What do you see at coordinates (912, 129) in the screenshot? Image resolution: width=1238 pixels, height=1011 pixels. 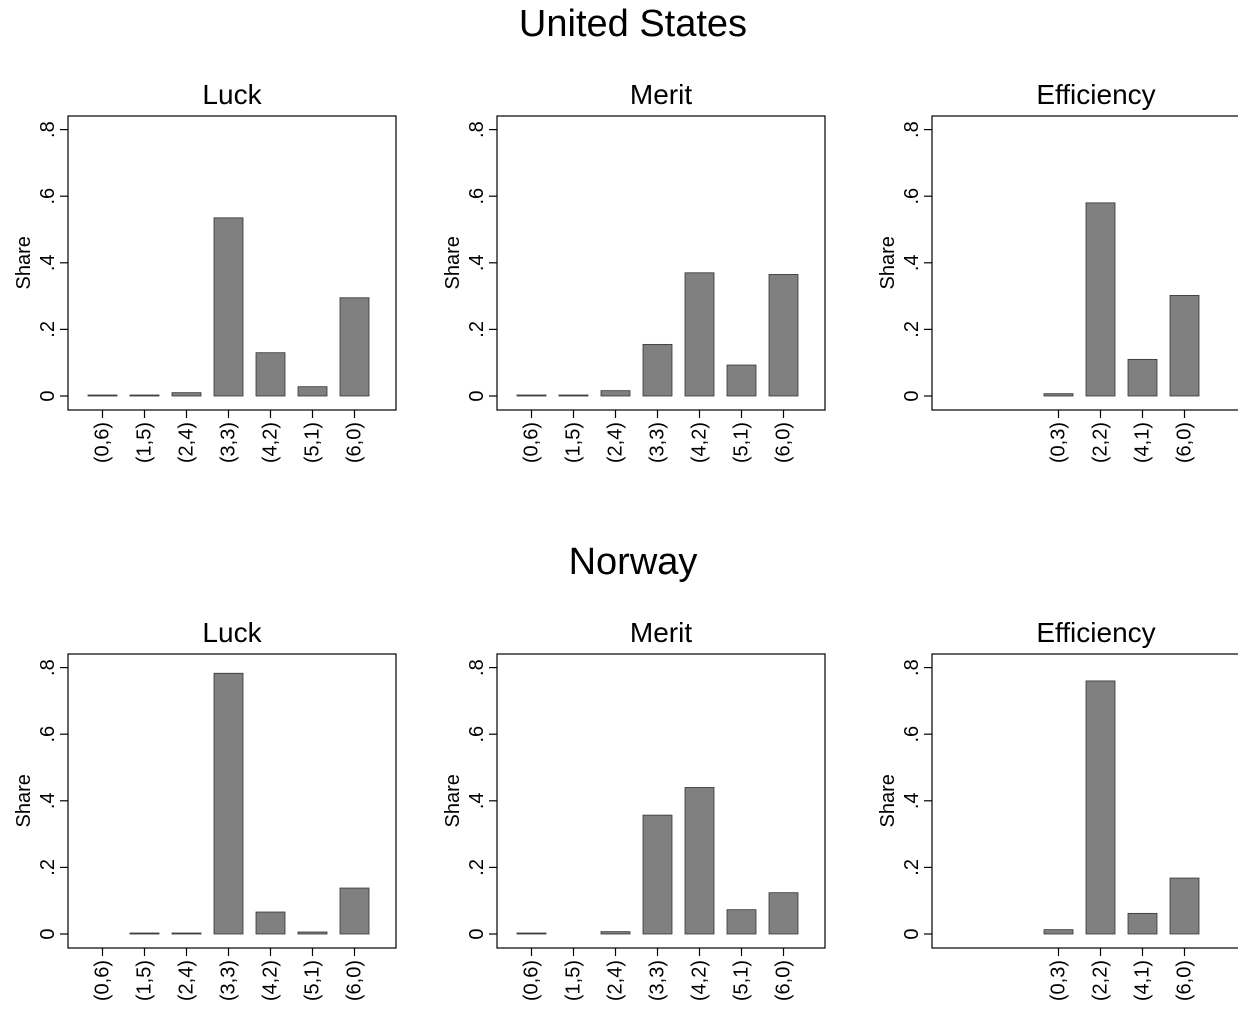 I see `united-states-efficiency-ytick-label-4: .8` at bounding box center [912, 129].